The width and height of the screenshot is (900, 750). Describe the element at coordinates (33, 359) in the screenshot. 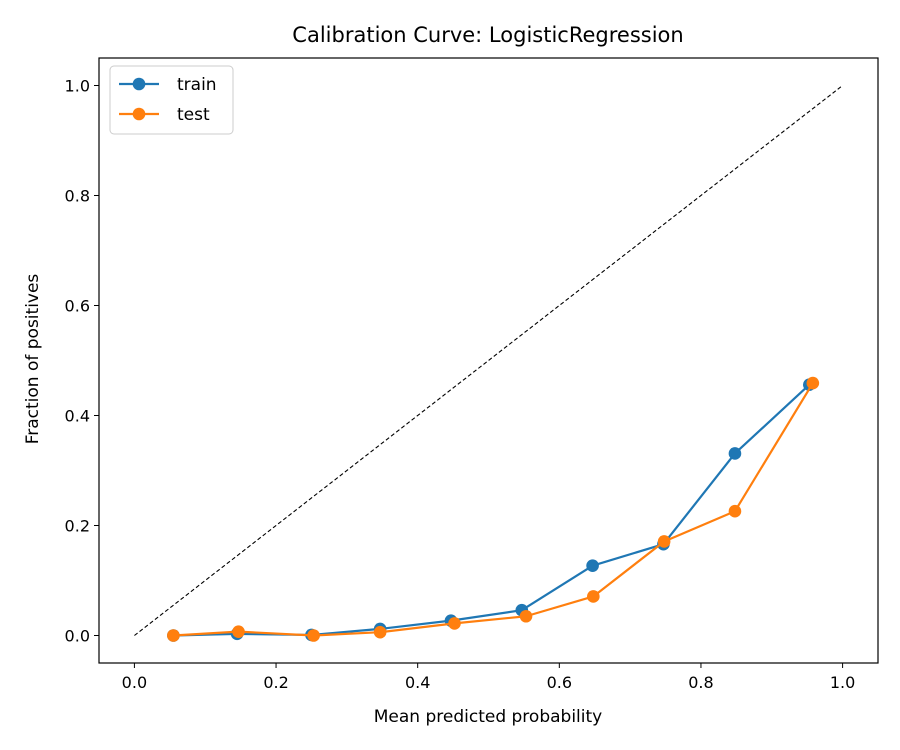

I see `y-axis-label: Fraction of positives` at that location.